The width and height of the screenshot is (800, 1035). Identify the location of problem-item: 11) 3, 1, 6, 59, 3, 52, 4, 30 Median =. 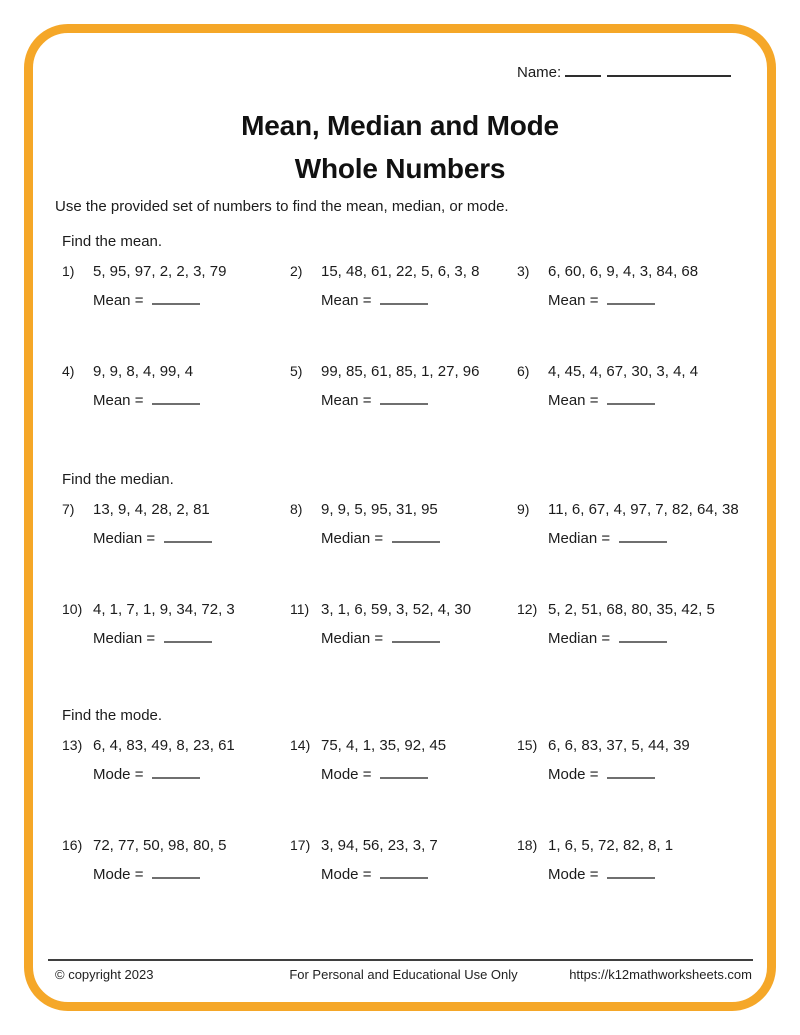
(403, 624).